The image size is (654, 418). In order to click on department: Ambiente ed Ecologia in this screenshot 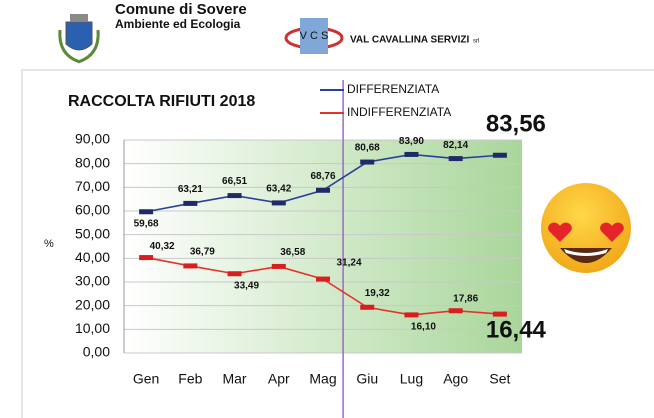, I will do `click(178, 24)`.